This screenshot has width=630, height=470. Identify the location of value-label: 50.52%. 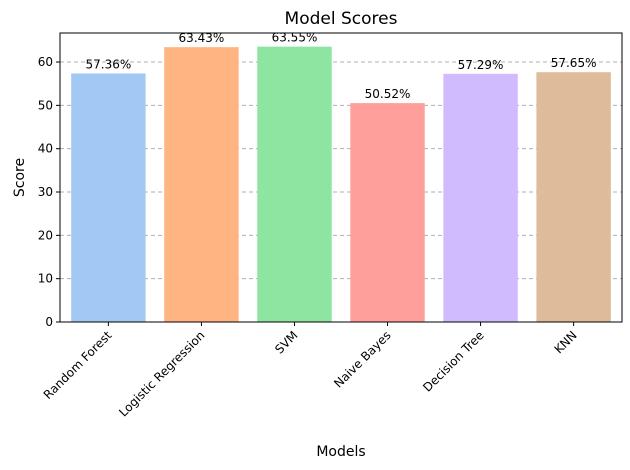
(388, 94).